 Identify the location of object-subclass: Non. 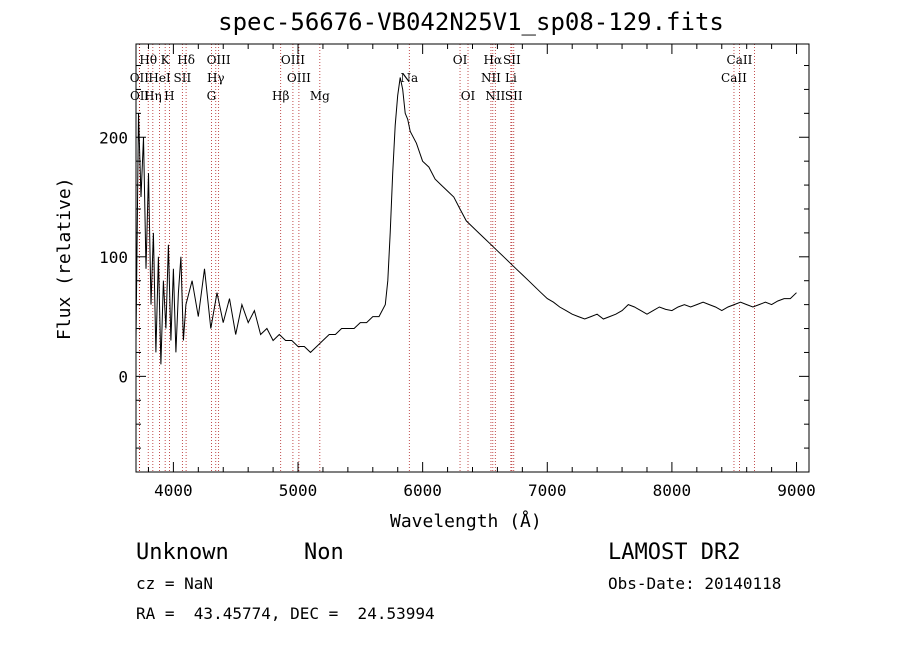
(324, 552).